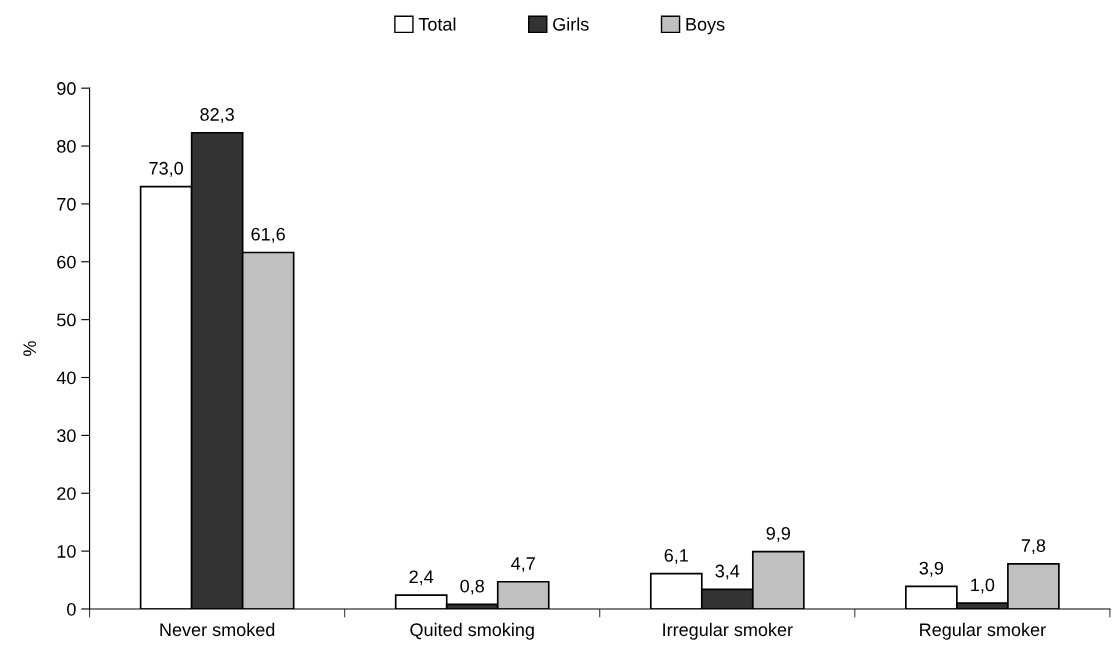 This screenshot has height=658, width=1120. Describe the element at coordinates (983, 631) in the screenshot. I see `x-tick-label: Regular smoker` at that location.